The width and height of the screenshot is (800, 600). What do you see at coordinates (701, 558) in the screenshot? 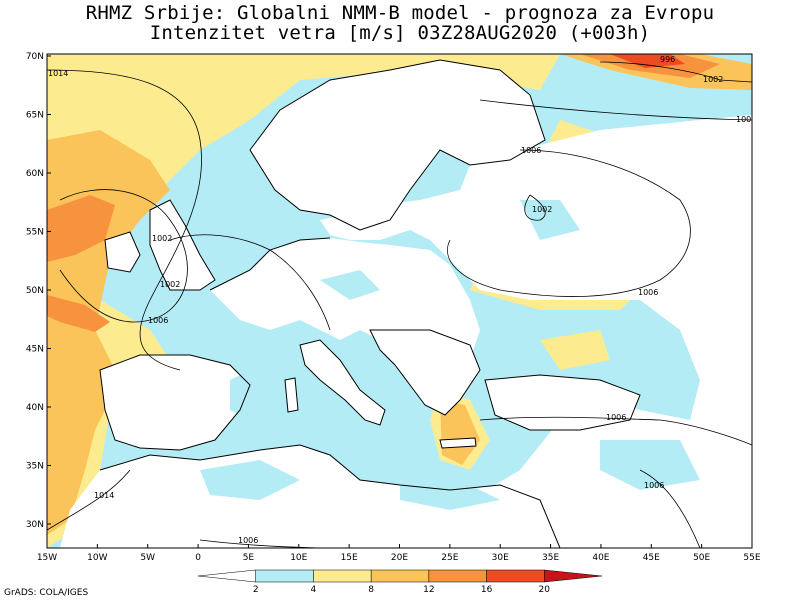
I see `longitude-label: 50E` at bounding box center [701, 558].